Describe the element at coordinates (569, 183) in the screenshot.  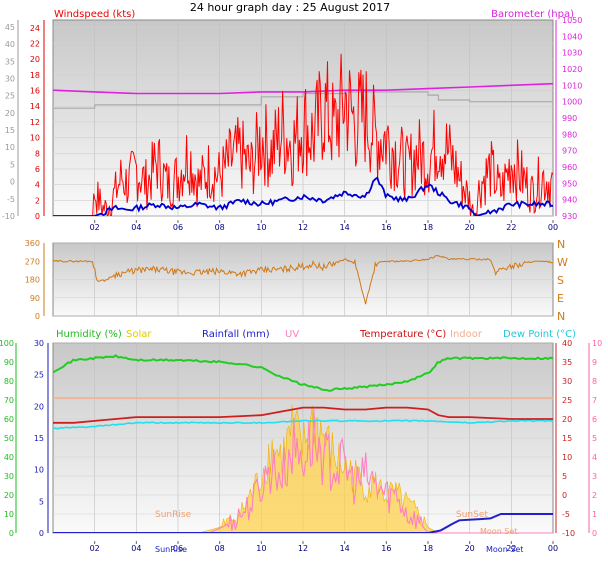
I see `axis-tick-label: 950` at that location.